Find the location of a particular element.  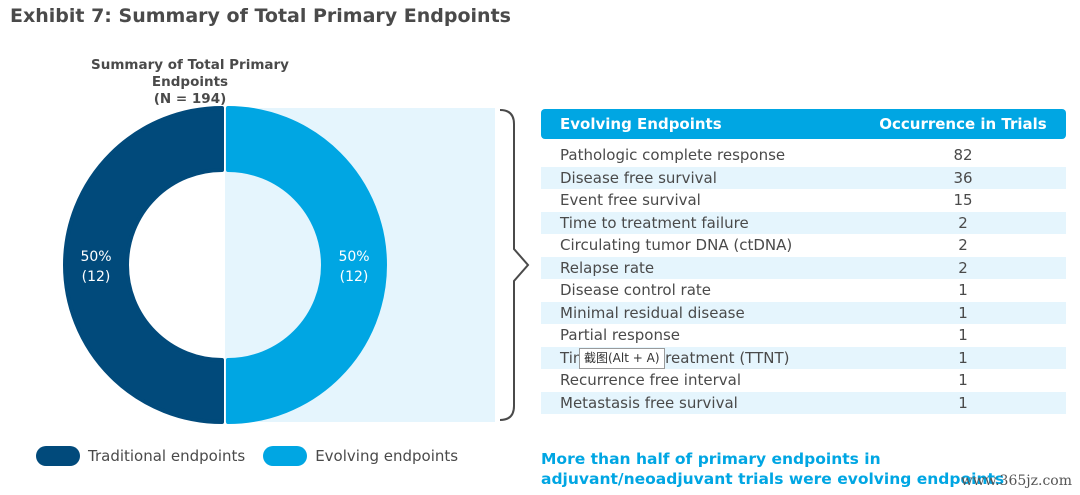

table-row: Metastasis free survival 1 is located at coordinates (803, 402).